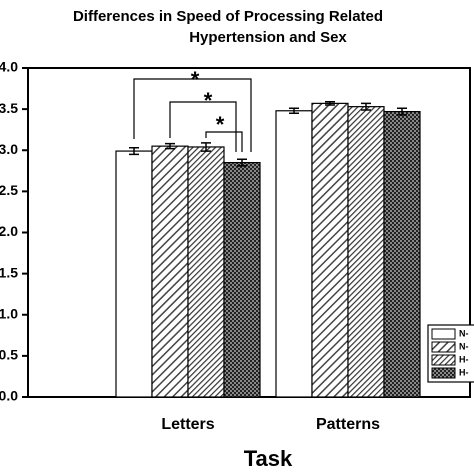  I want to click on y-tick-label: 3.5, so click(9, 108).